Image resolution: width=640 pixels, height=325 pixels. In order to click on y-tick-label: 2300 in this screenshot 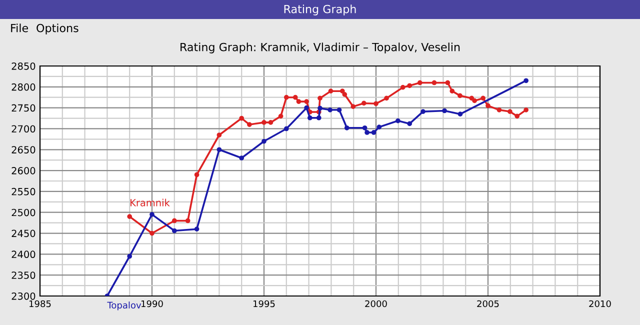, I will do `click(24, 296)`.